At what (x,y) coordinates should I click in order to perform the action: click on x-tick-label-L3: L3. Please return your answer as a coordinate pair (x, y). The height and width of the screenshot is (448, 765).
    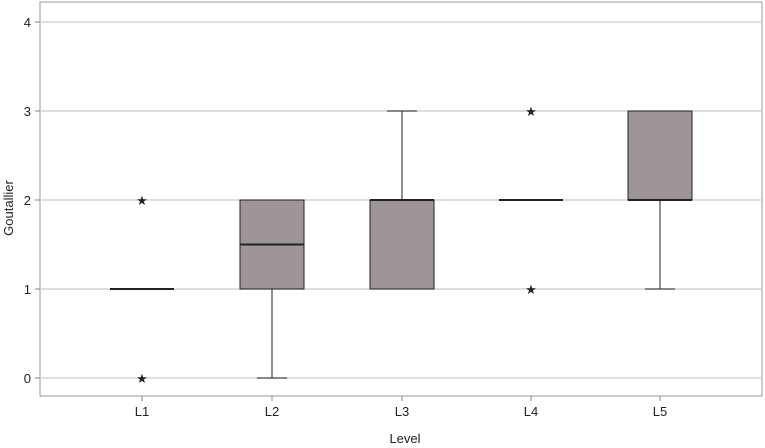
    Looking at the image, I should click on (402, 411).